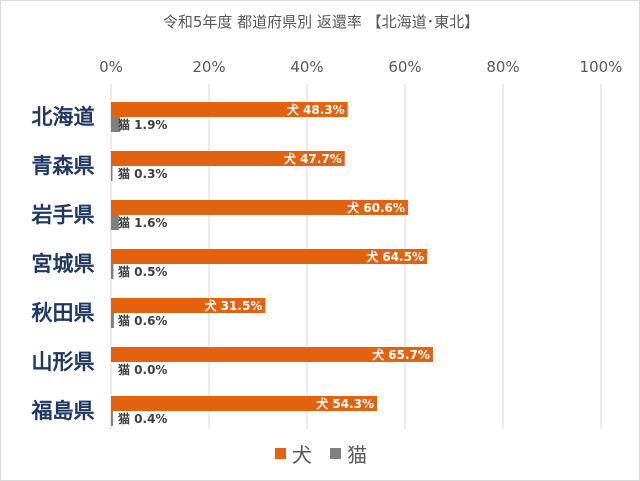 This screenshot has height=481, width=640. I want to click on data-label-dog: 犬 54.3%, so click(345, 403).